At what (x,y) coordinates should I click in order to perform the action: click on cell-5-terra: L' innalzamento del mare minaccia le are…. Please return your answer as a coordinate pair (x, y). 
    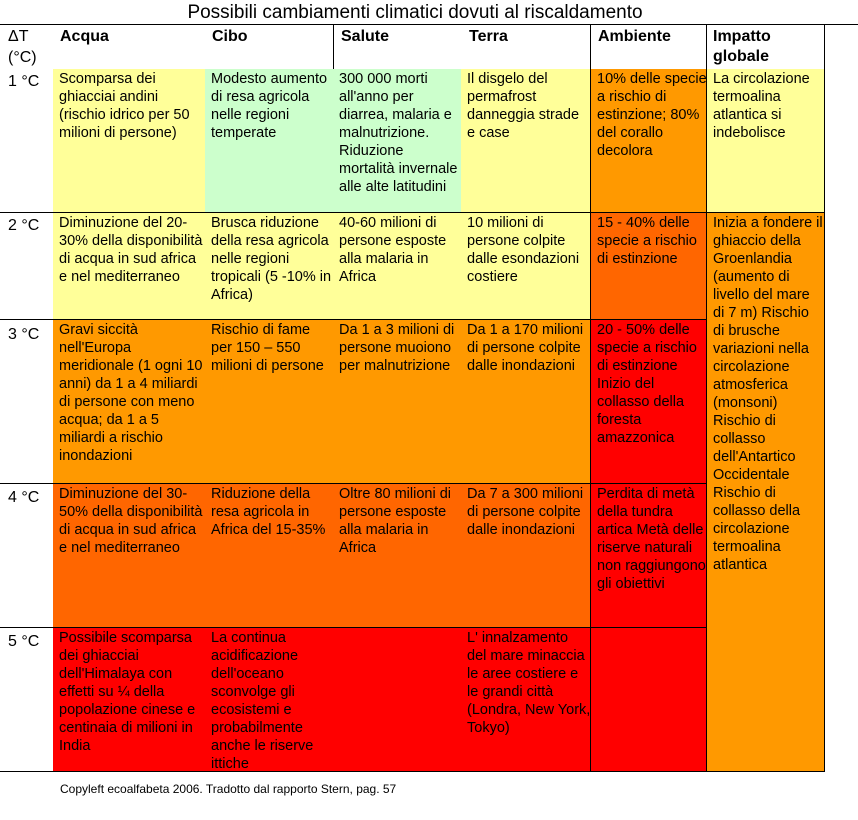
    Looking at the image, I should click on (526, 699).